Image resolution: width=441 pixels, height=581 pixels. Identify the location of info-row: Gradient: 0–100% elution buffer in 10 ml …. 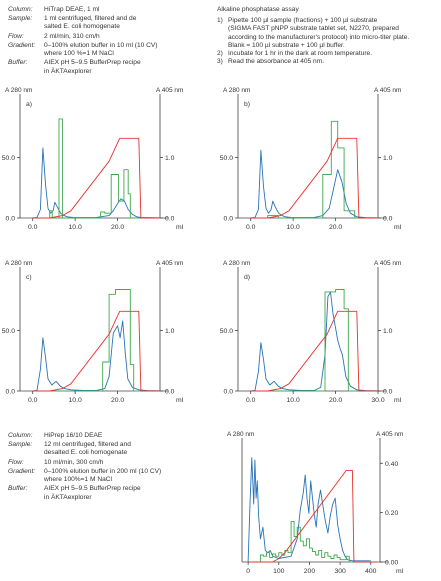
(83, 49).